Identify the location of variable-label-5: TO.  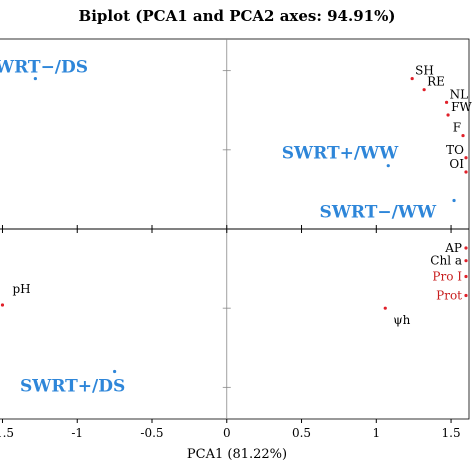
(455, 150).